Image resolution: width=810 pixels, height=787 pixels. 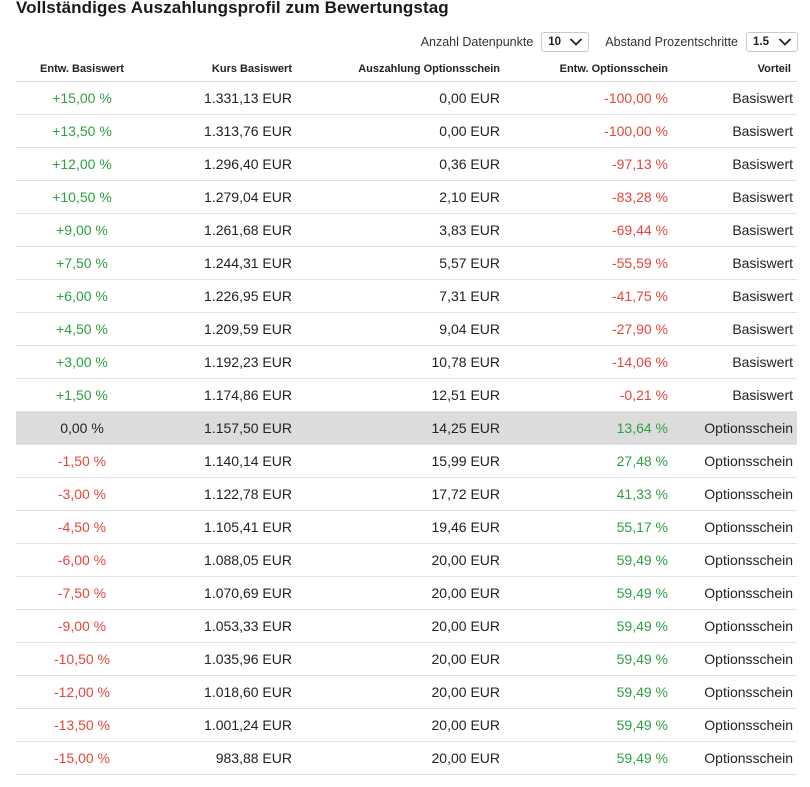 I want to click on cell-auszahlung: 0,36 EUR, so click(x=400, y=164).